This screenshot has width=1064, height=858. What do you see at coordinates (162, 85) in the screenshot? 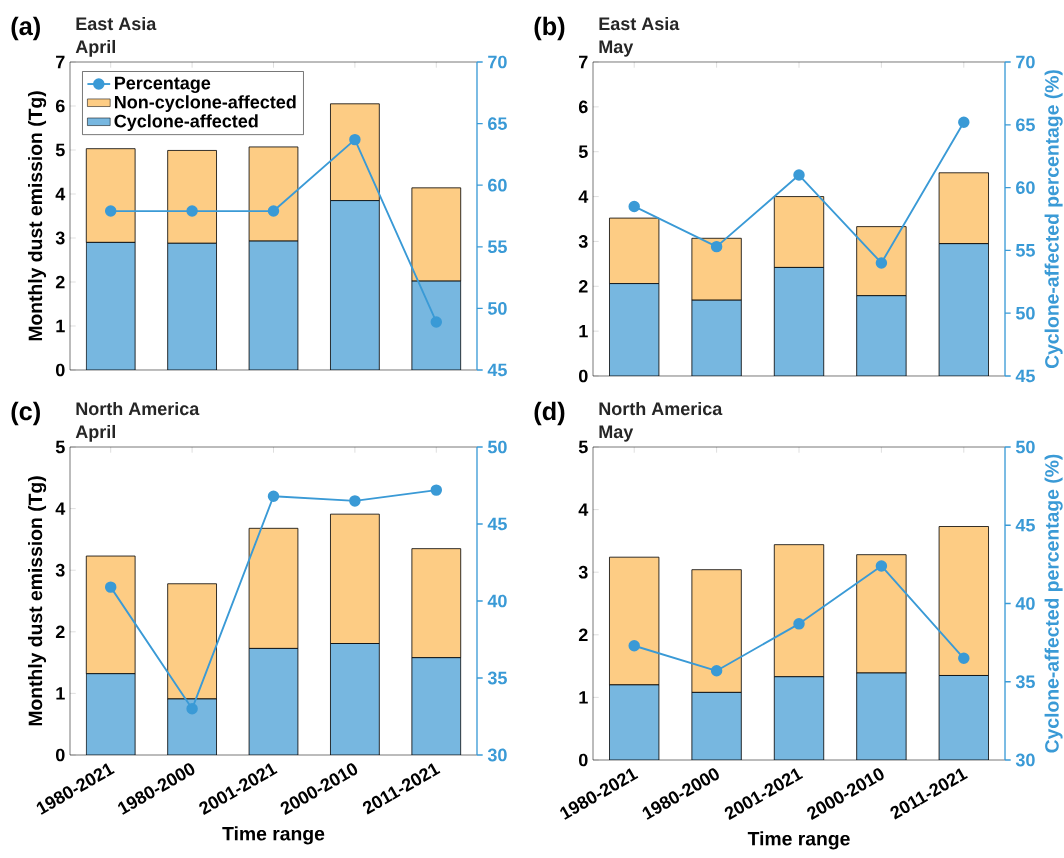
I see `legend-label: Percentage` at bounding box center [162, 85].